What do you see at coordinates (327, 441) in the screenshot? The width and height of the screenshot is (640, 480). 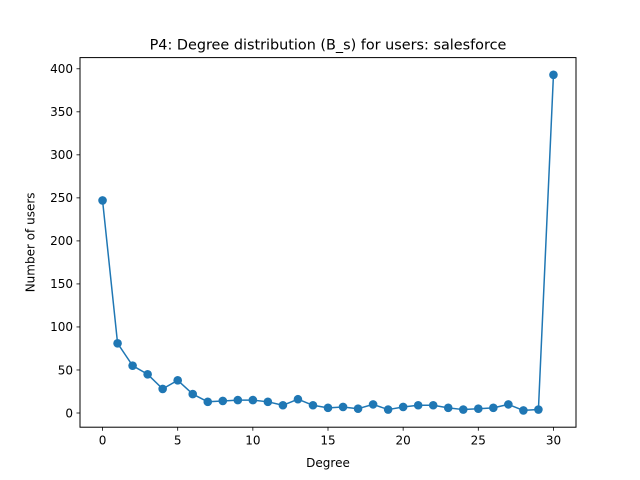 I see `x-tick-label: 15` at bounding box center [327, 441].